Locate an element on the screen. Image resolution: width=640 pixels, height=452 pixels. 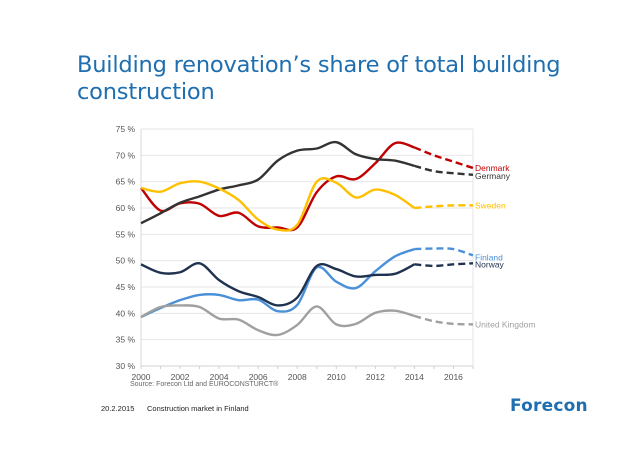
x-tick-label: 2000 is located at coordinates (141, 377).